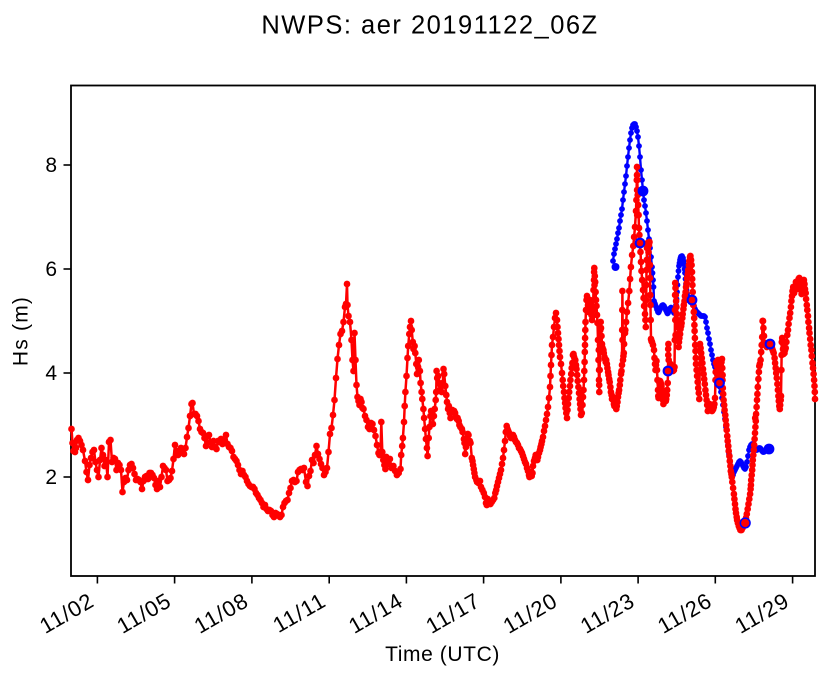 This screenshot has width=833, height=681. What do you see at coordinates (442, 654) in the screenshot?
I see `svg-text: Time (UTC)` at bounding box center [442, 654].